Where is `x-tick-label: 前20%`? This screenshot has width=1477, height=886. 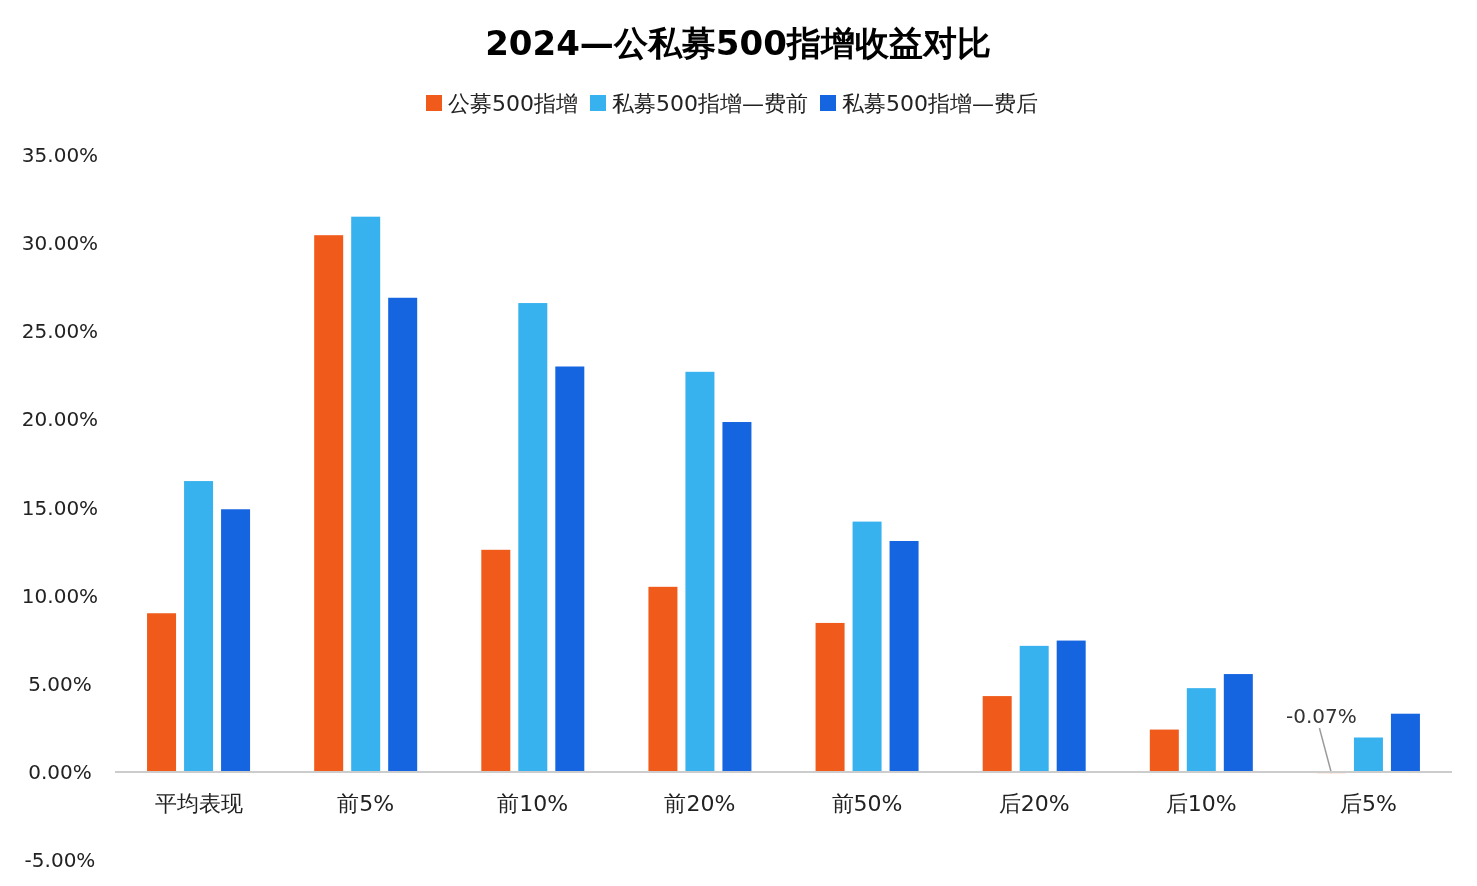 x-tick-label: 前20% is located at coordinates (700, 803).